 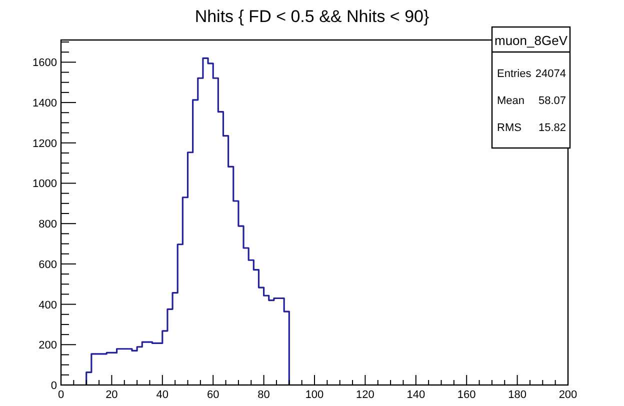 I want to click on y-tick-label: 0, so click(x=53, y=386).